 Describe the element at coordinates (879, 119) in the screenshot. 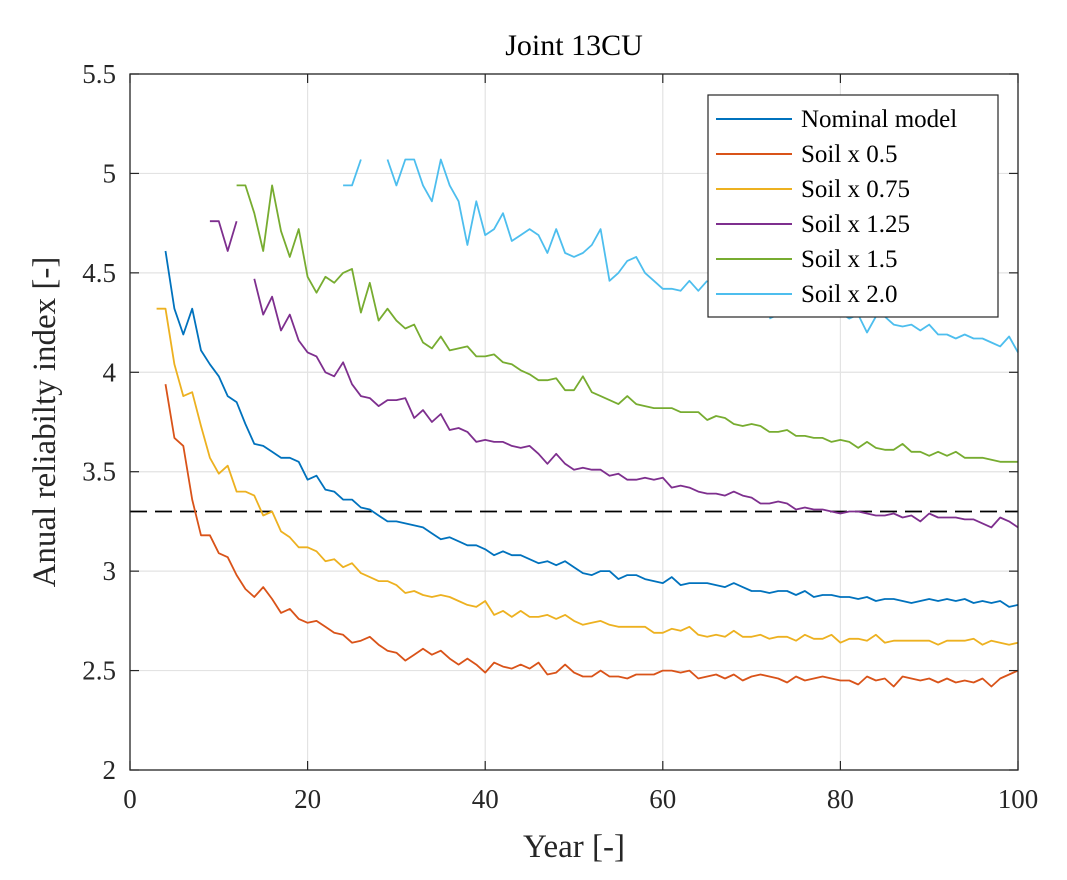

I see `legend-label-nominal-model: Nominal model` at that location.